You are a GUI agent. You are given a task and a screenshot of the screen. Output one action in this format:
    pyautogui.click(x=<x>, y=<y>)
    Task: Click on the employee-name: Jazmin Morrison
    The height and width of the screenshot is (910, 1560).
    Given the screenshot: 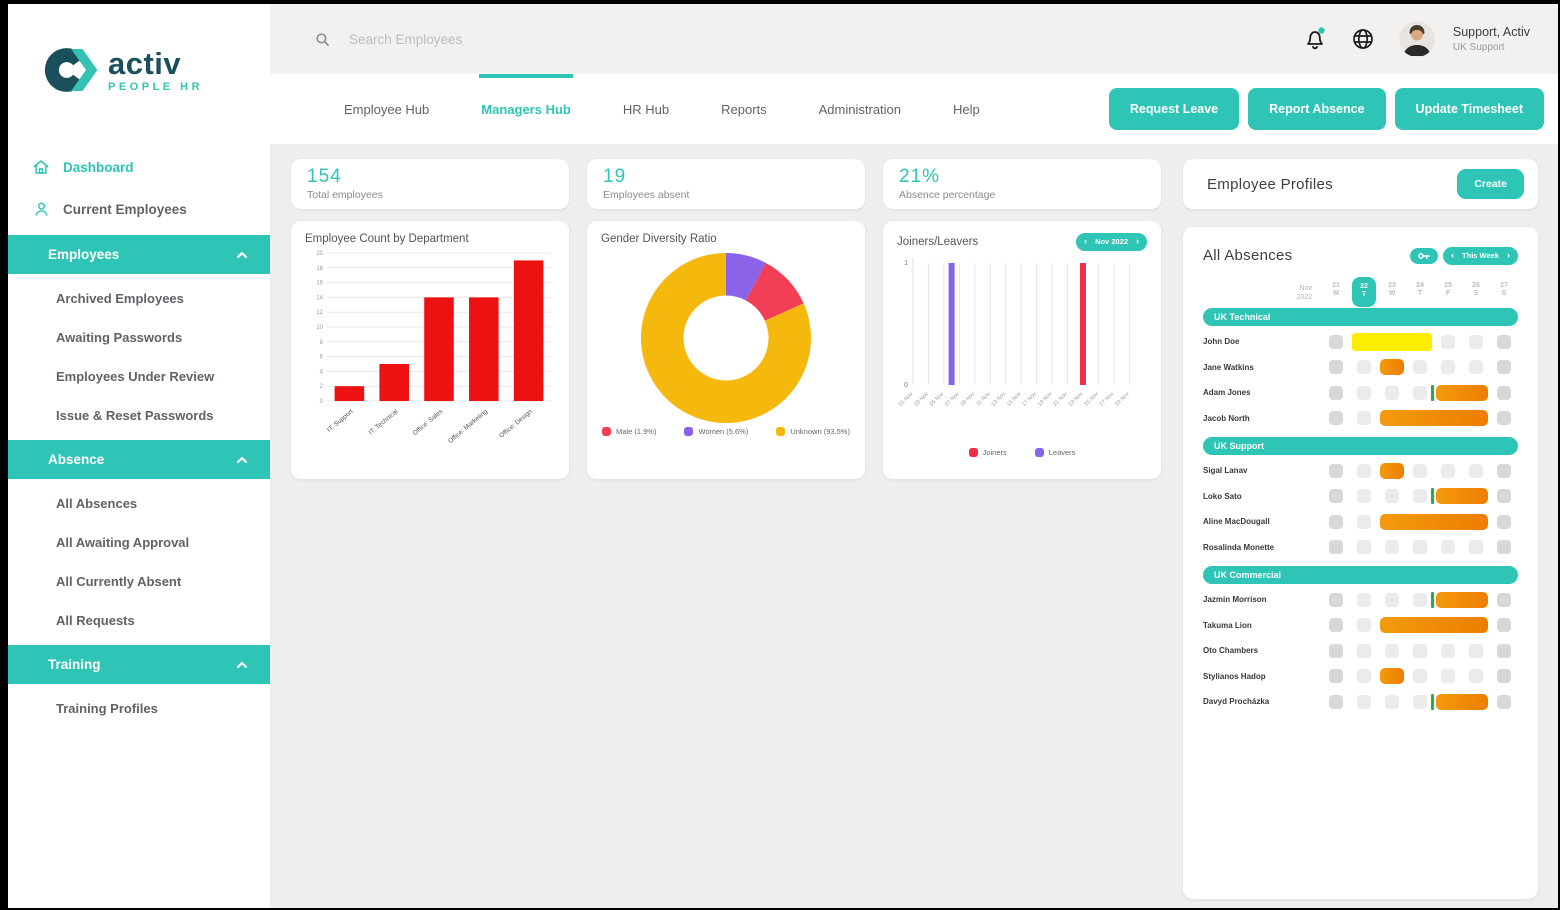 What is the action you would take?
    pyautogui.click(x=1235, y=600)
    